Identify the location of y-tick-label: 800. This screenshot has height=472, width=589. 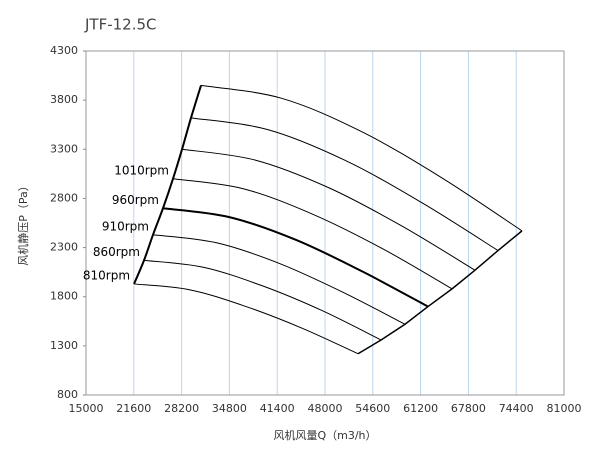
(67, 394).